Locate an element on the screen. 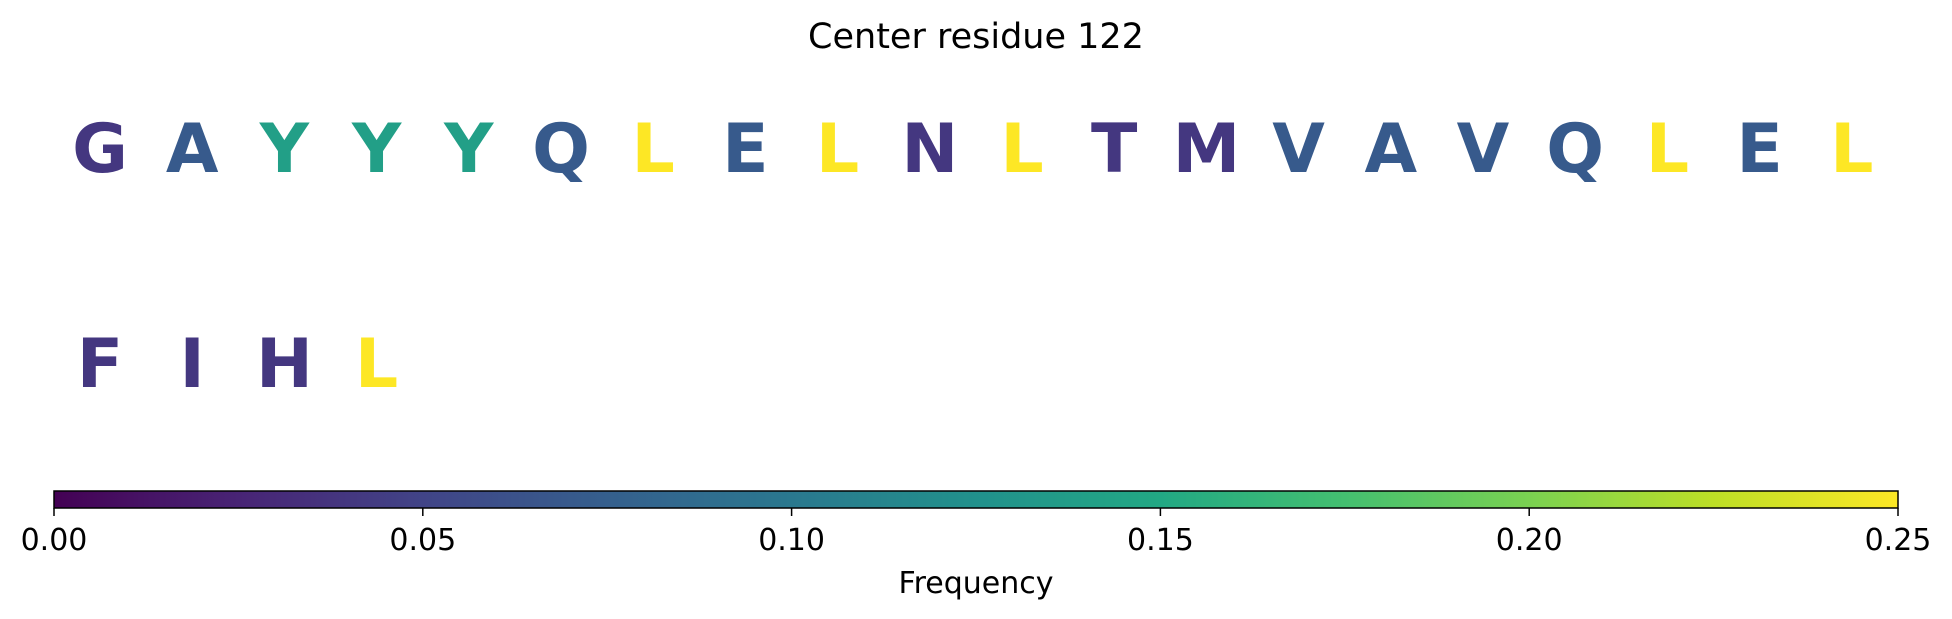 The height and width of the screenshot is (619, 1952). colorbar-tick-label: 0.20 is located at coordinates (1529, 540).